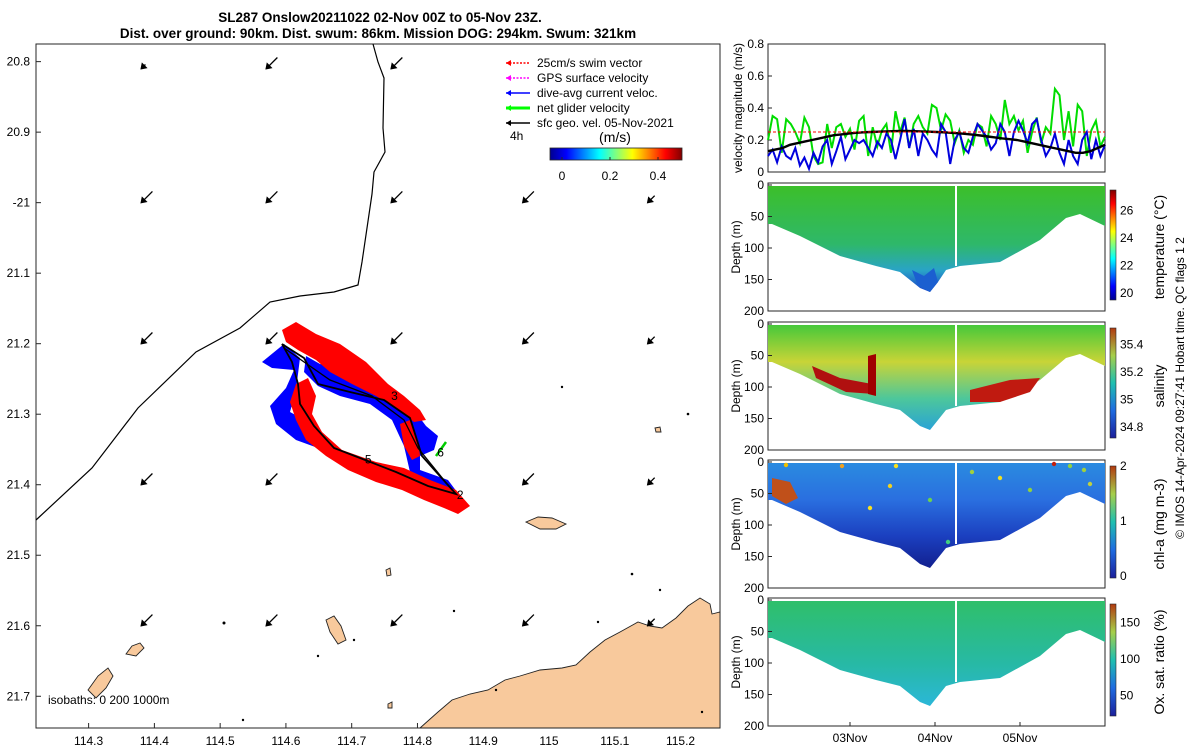 The width and height of the screenshot is (1200, 750). Describe the element at coordinates (1123, 576) in the screenshot. I see `colorbar-tick-label: 0` at that location.